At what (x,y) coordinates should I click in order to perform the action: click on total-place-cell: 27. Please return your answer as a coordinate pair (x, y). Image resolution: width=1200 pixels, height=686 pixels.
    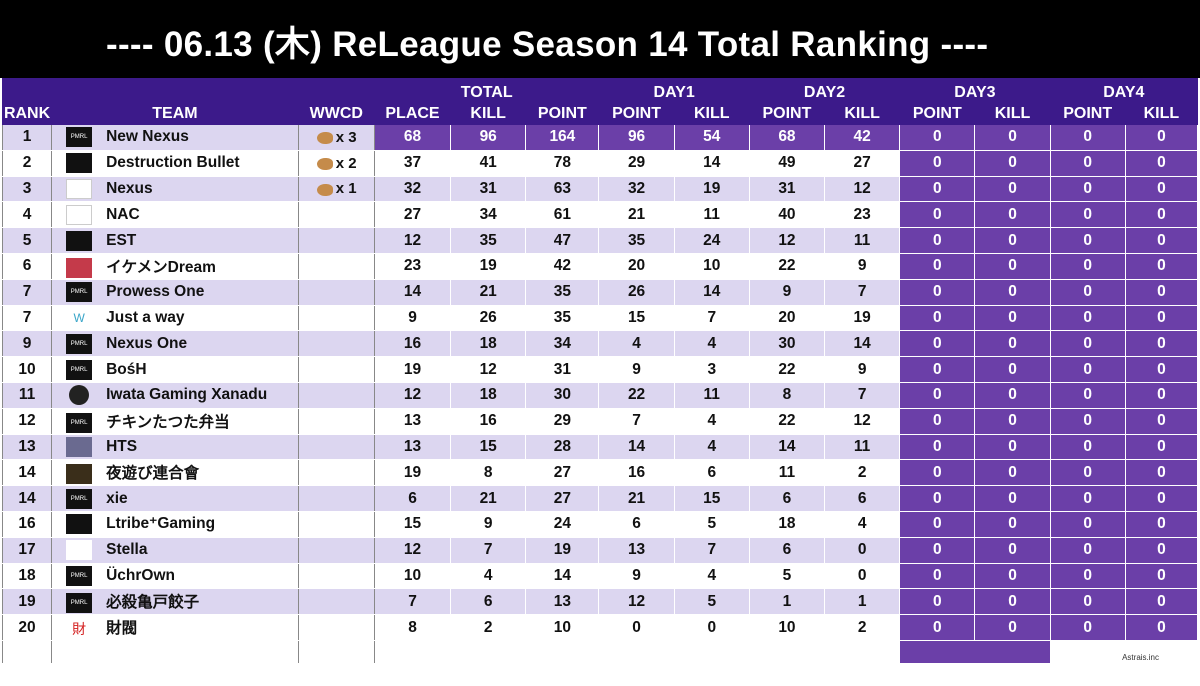
    Looking at the image, I should click on (412, 215).